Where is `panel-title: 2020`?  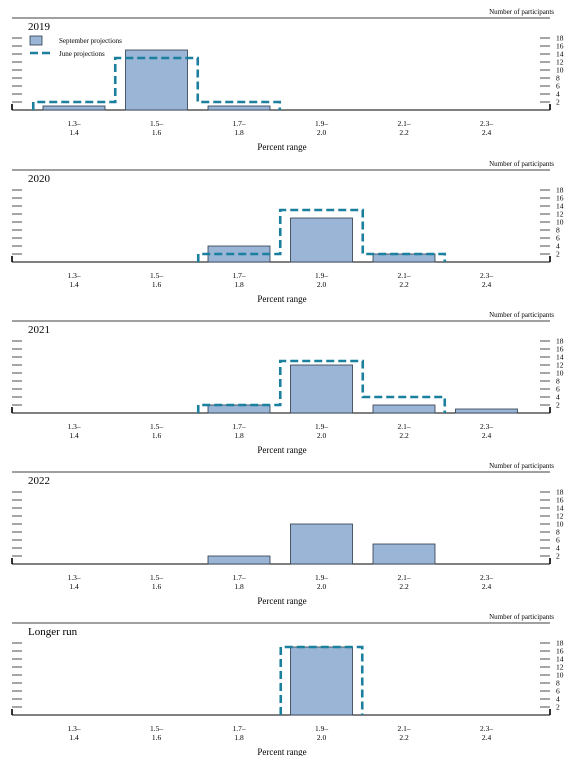 panel-title: 2020 is located at coordinates (39, 179).